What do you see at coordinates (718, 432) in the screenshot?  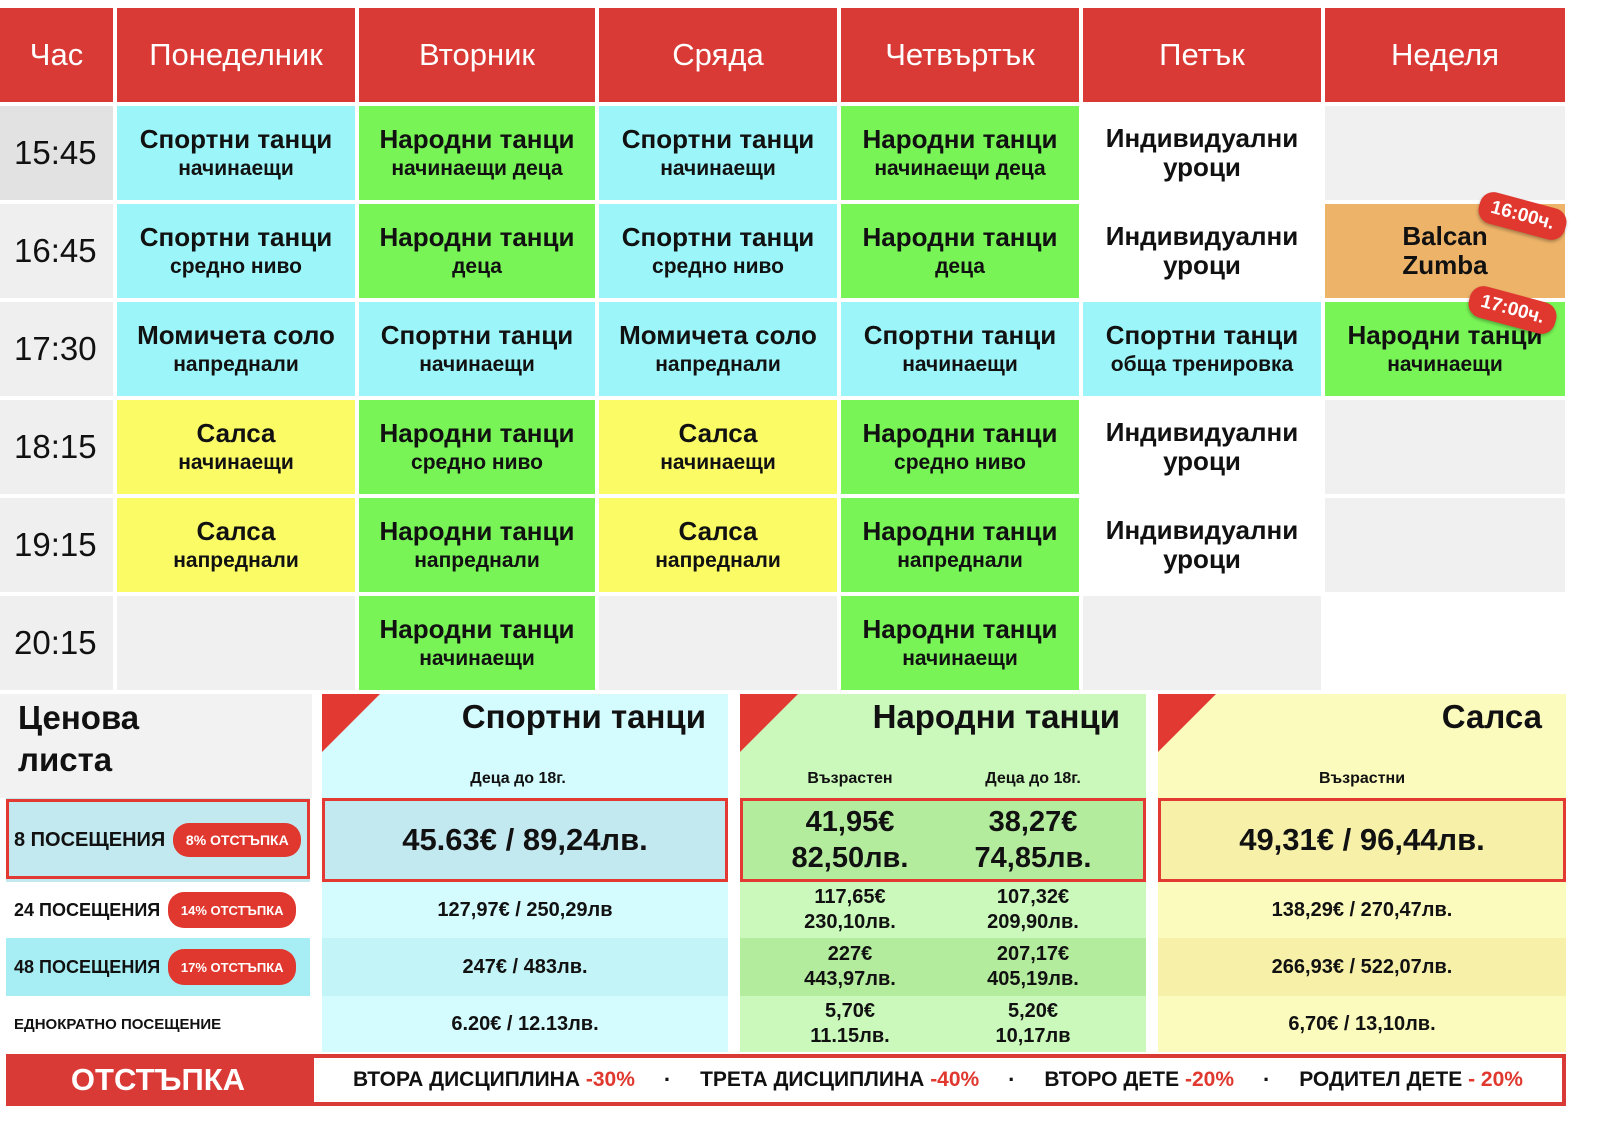 I see `class-title: Салса` at bounding box center [718, 432].